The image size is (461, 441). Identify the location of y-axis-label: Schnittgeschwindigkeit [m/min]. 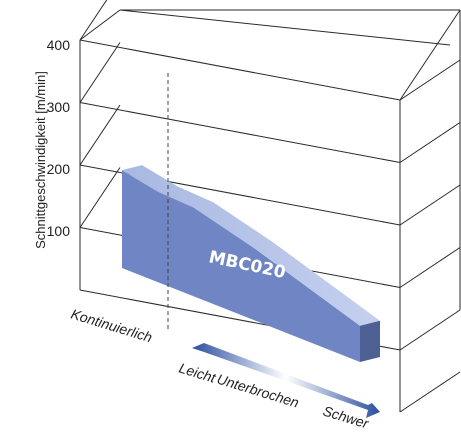
(40, 160).